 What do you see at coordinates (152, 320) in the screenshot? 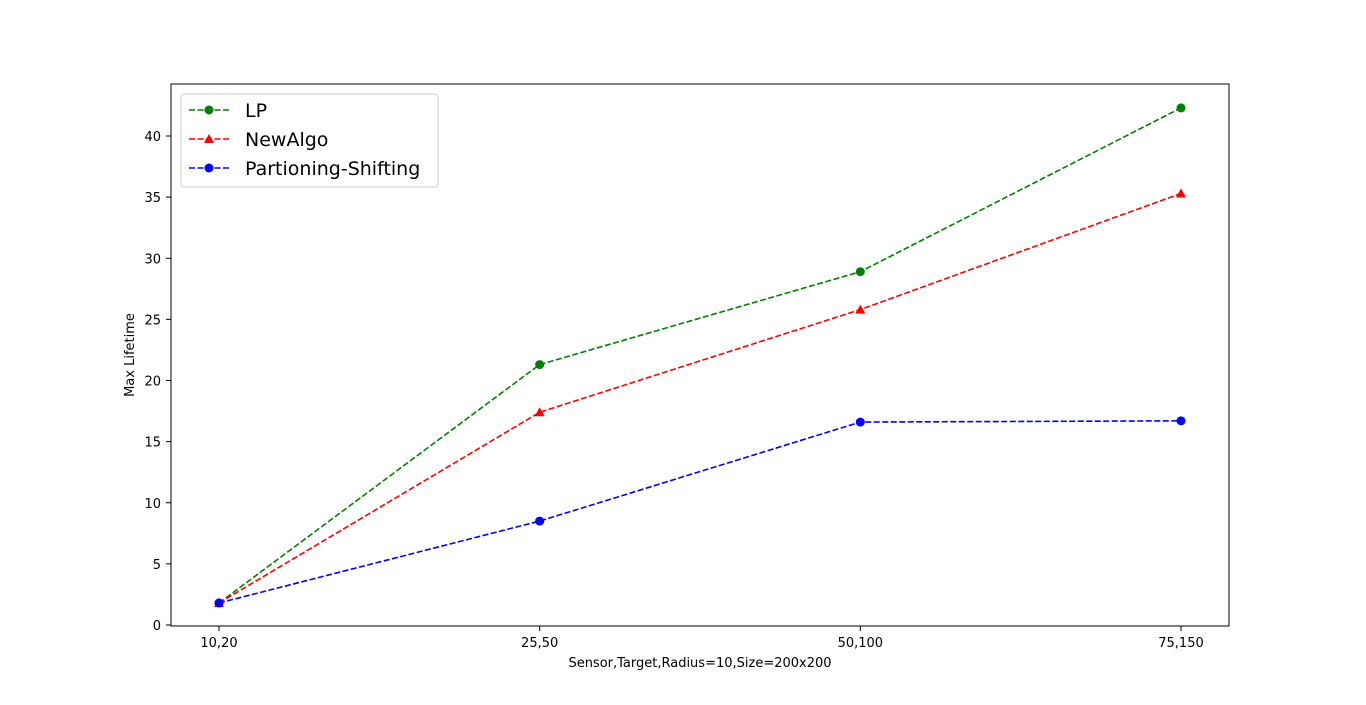
I see `y-tick-label: 25` at bounding box center [152, 320].